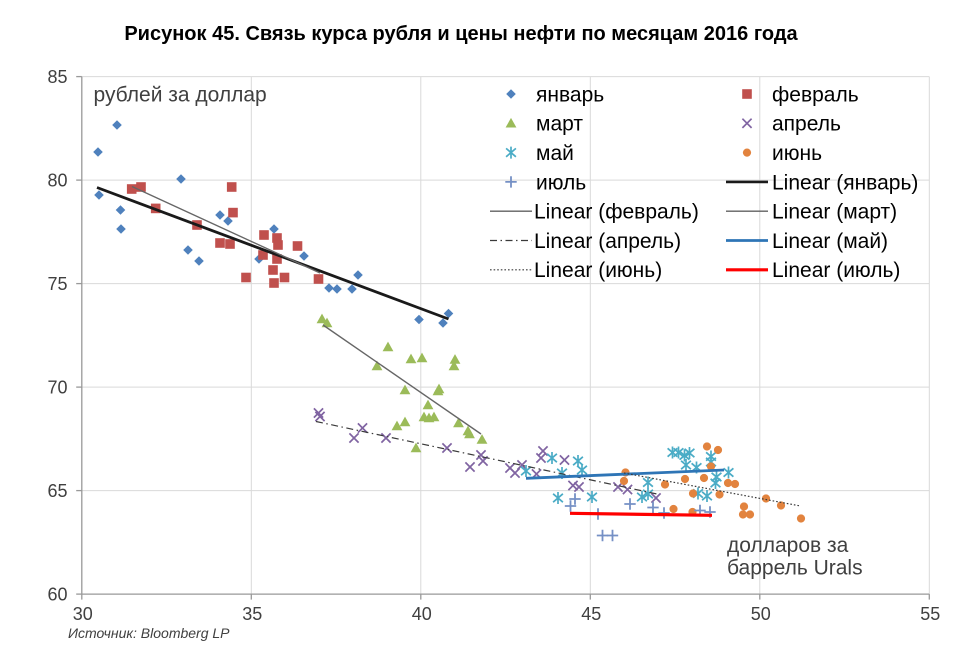 The width and height of the screenshot is (956, 660). What do you see at coordinates (788, 545) in the screenshot?
I see `svg-text: долларов за` at bounding box center [788, 545].